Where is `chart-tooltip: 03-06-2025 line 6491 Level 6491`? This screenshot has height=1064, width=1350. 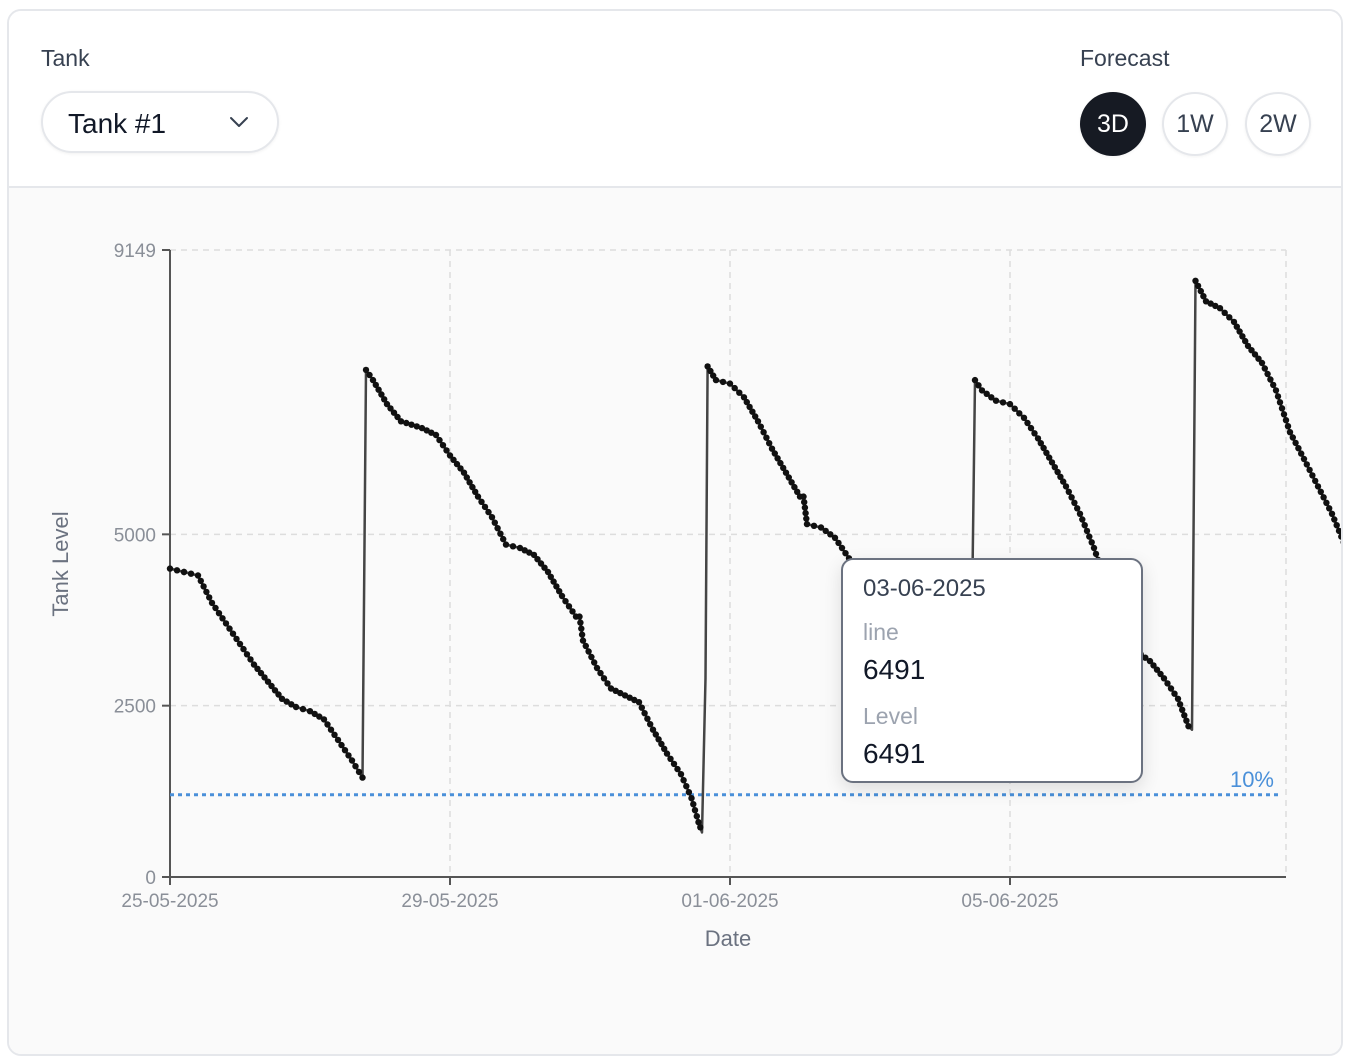 chart-tooltip: 03-06-2025 line 6491 Level 6491 is located at coordinates (992, 670).